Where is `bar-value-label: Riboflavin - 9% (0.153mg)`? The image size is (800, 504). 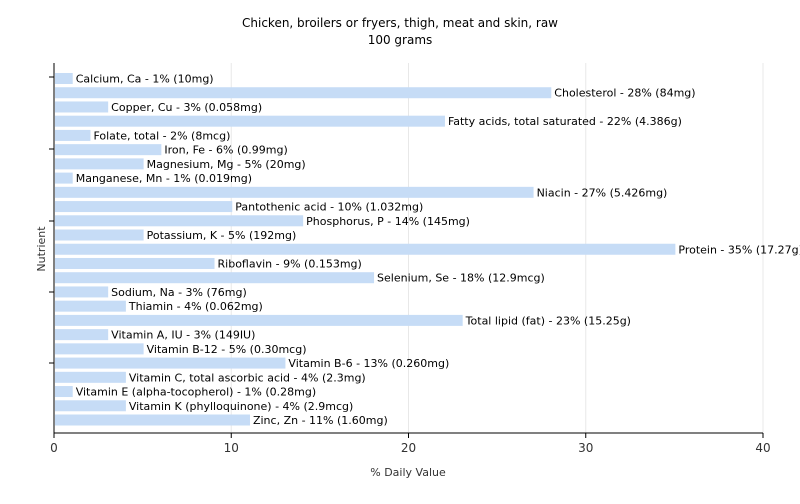 bar-value-label: Riboflavin - 9% (0.153mg) is located at coordinates (290, 263).